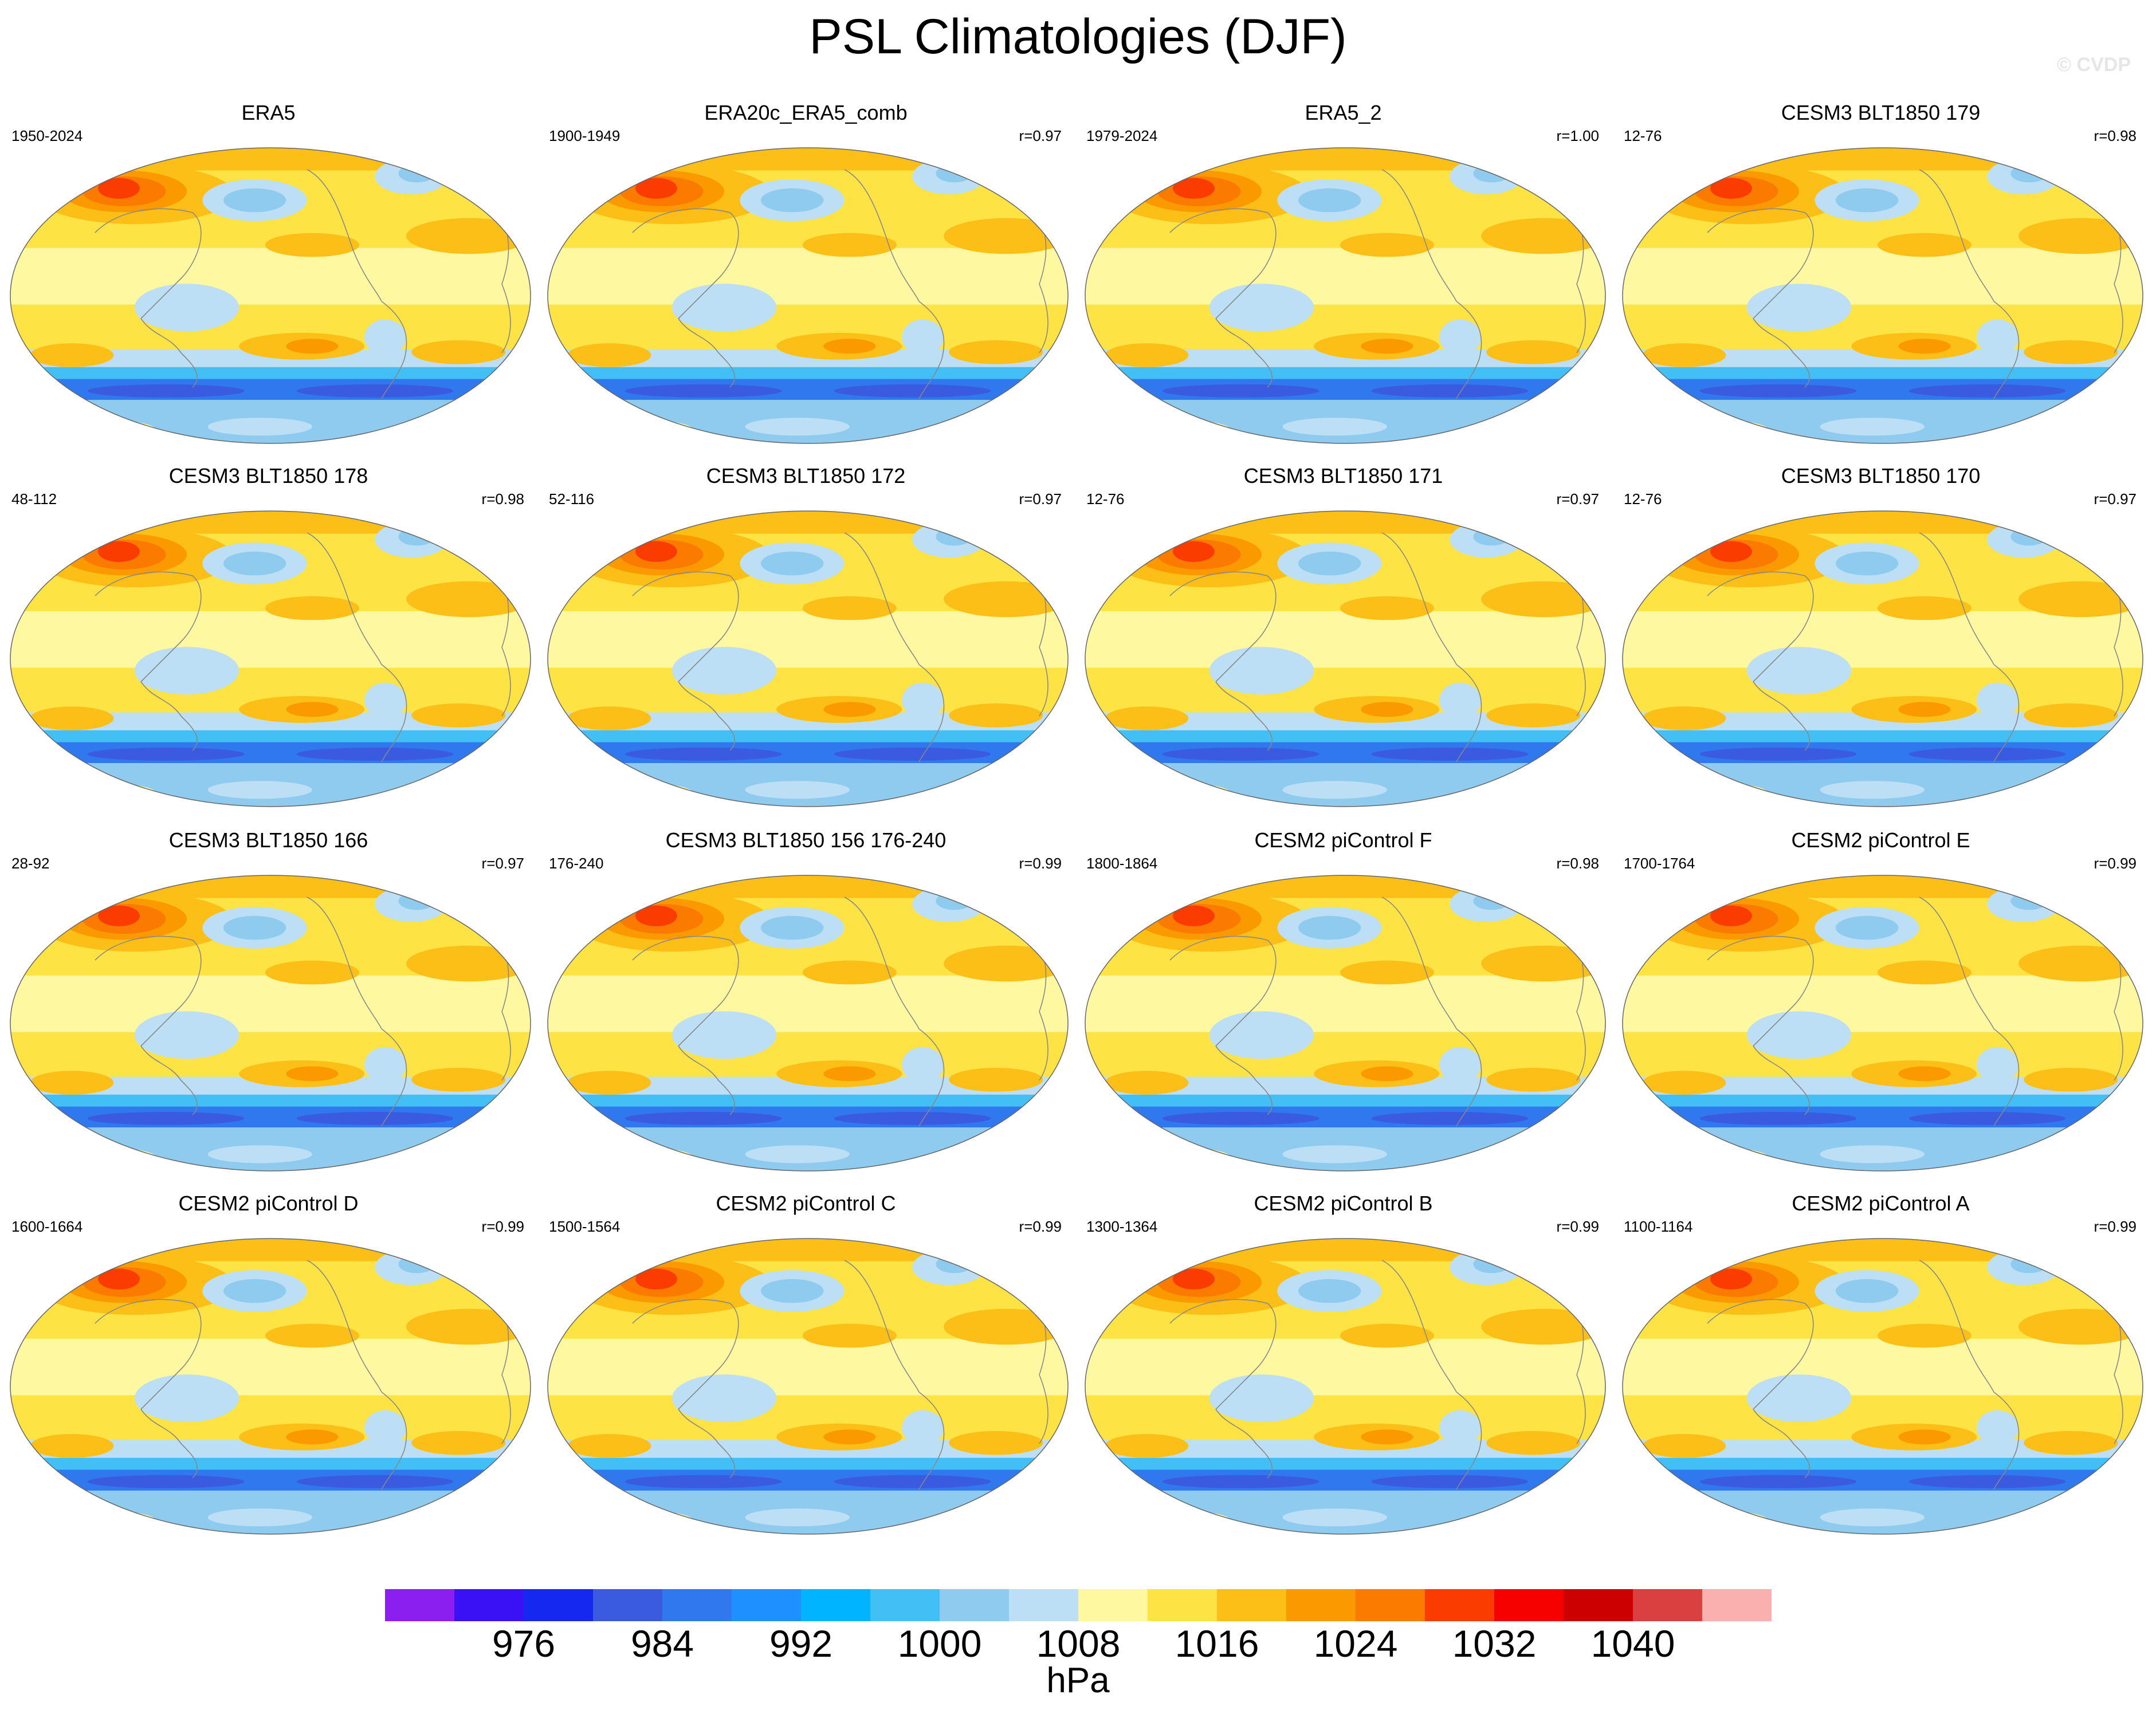 Image resolution: width=2156 pixels, height=1714 pixels. I want to click on colorbar-tick-label: 984, so click(662, 1643).